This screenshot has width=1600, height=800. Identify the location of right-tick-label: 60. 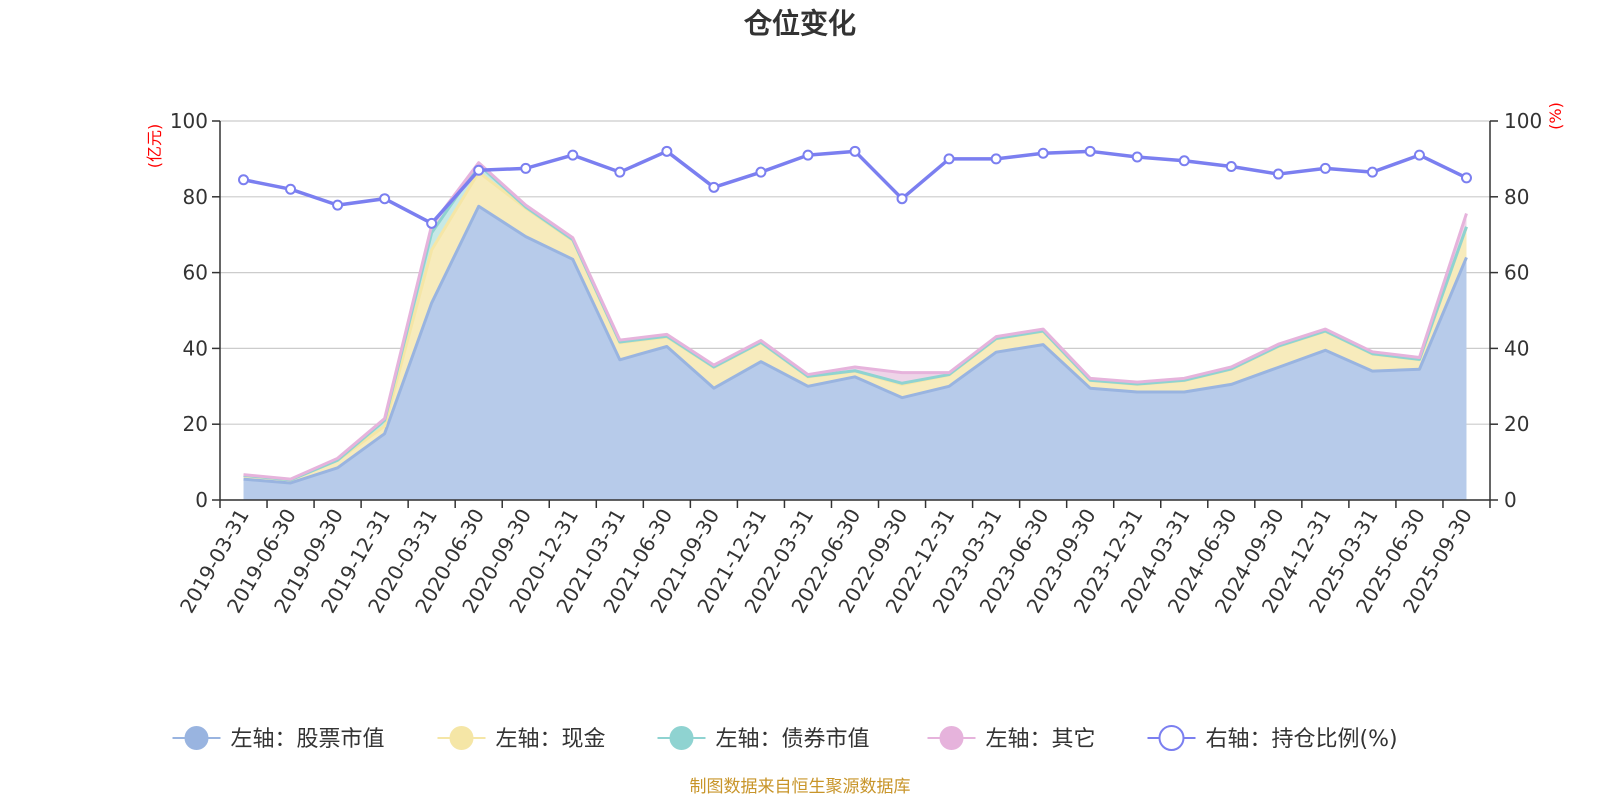
(1516, 273).